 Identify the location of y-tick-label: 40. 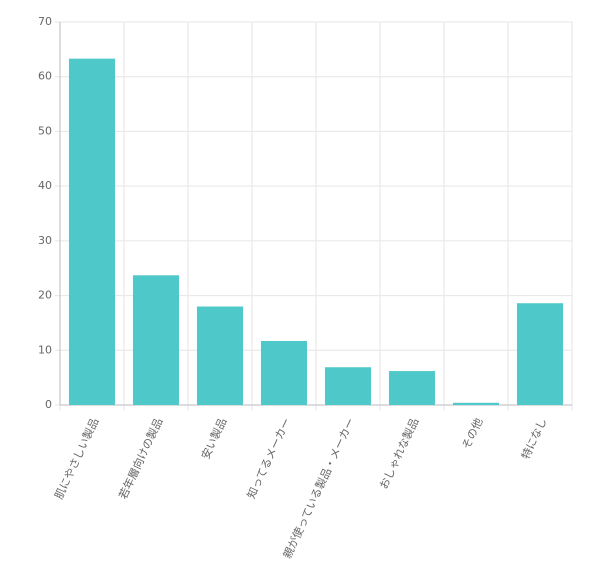
(45, 185).